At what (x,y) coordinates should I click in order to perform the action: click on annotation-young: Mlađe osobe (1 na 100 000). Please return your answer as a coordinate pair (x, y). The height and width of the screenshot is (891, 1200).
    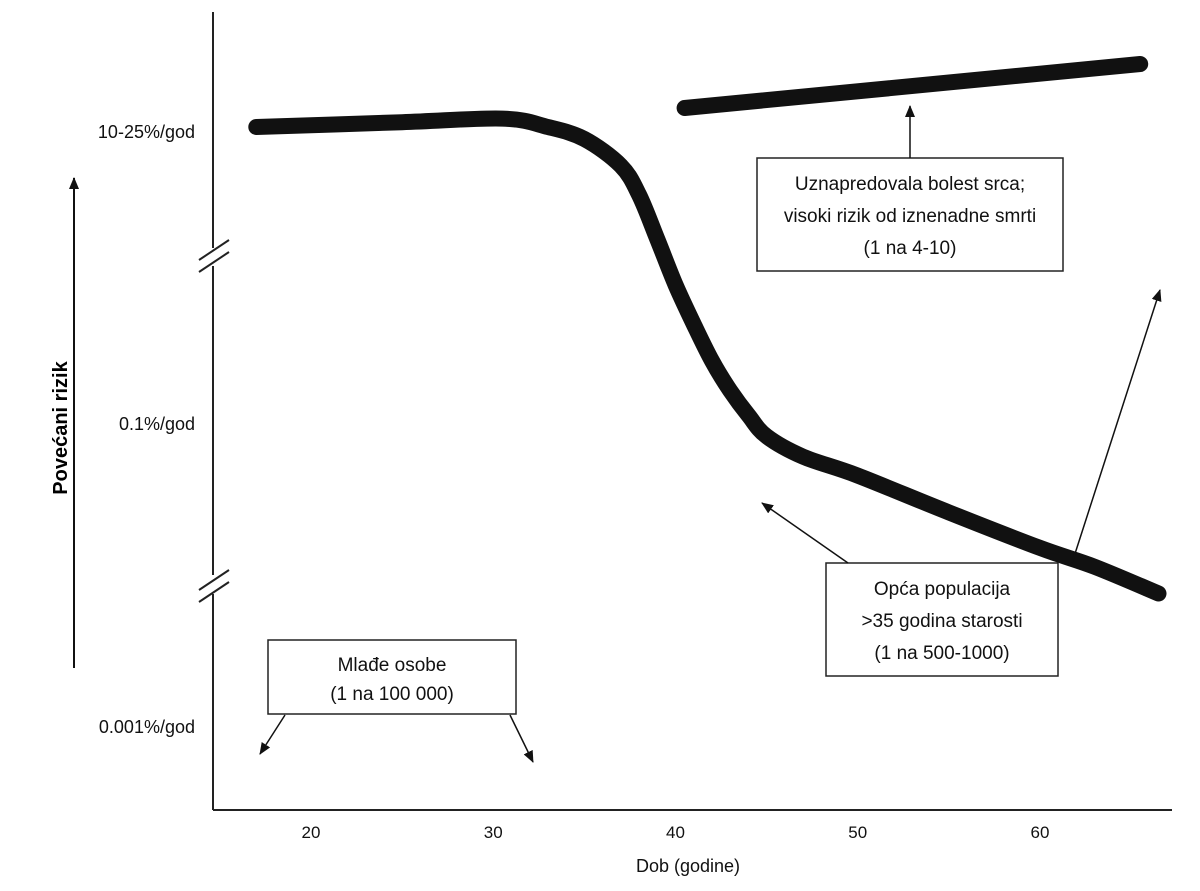
    Looking at the image, I should click on (396, 701).